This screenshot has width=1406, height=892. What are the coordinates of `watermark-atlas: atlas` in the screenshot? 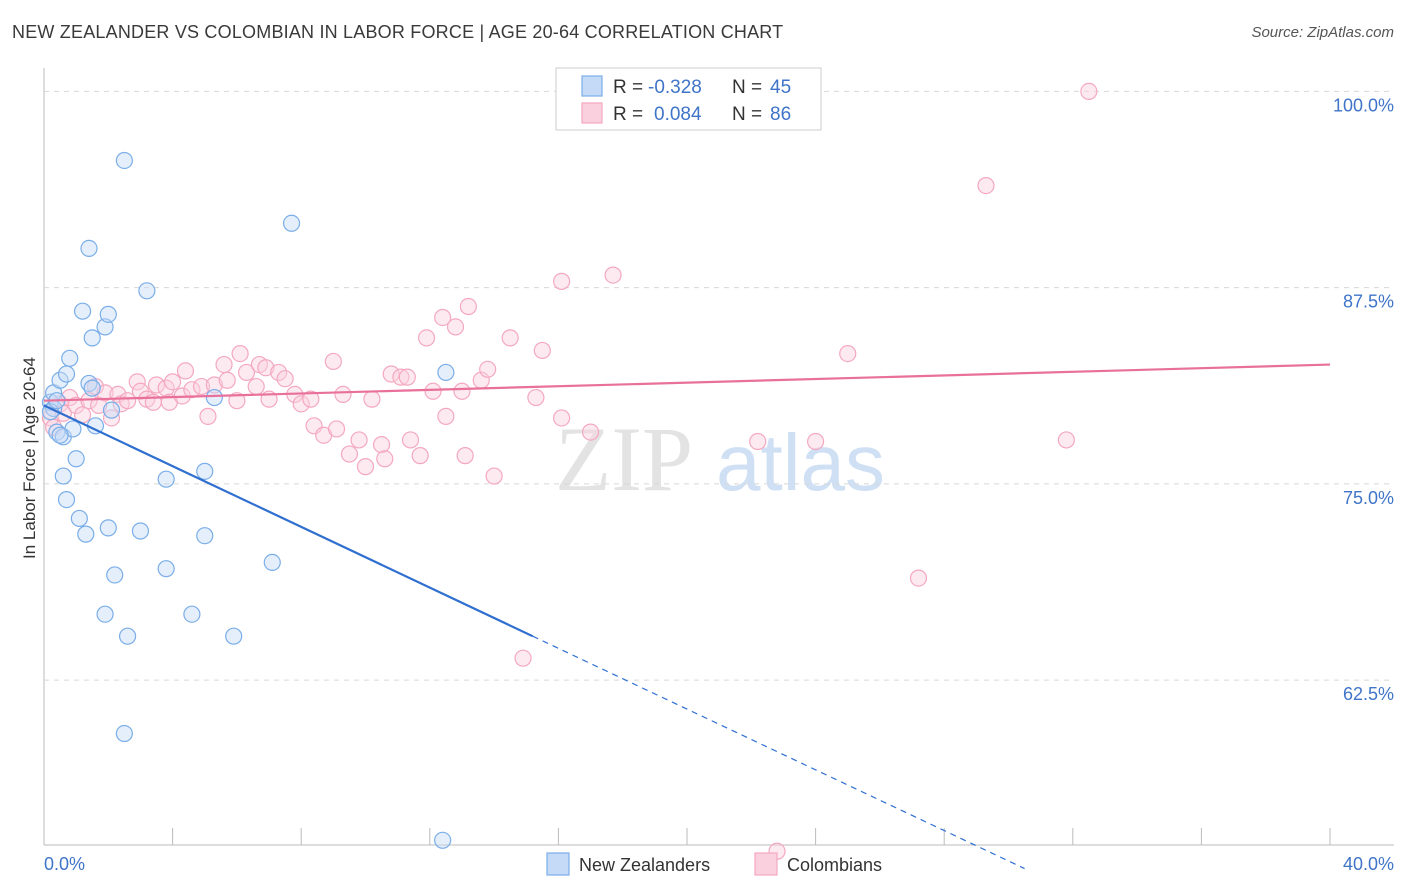 It's located at (800, 462).